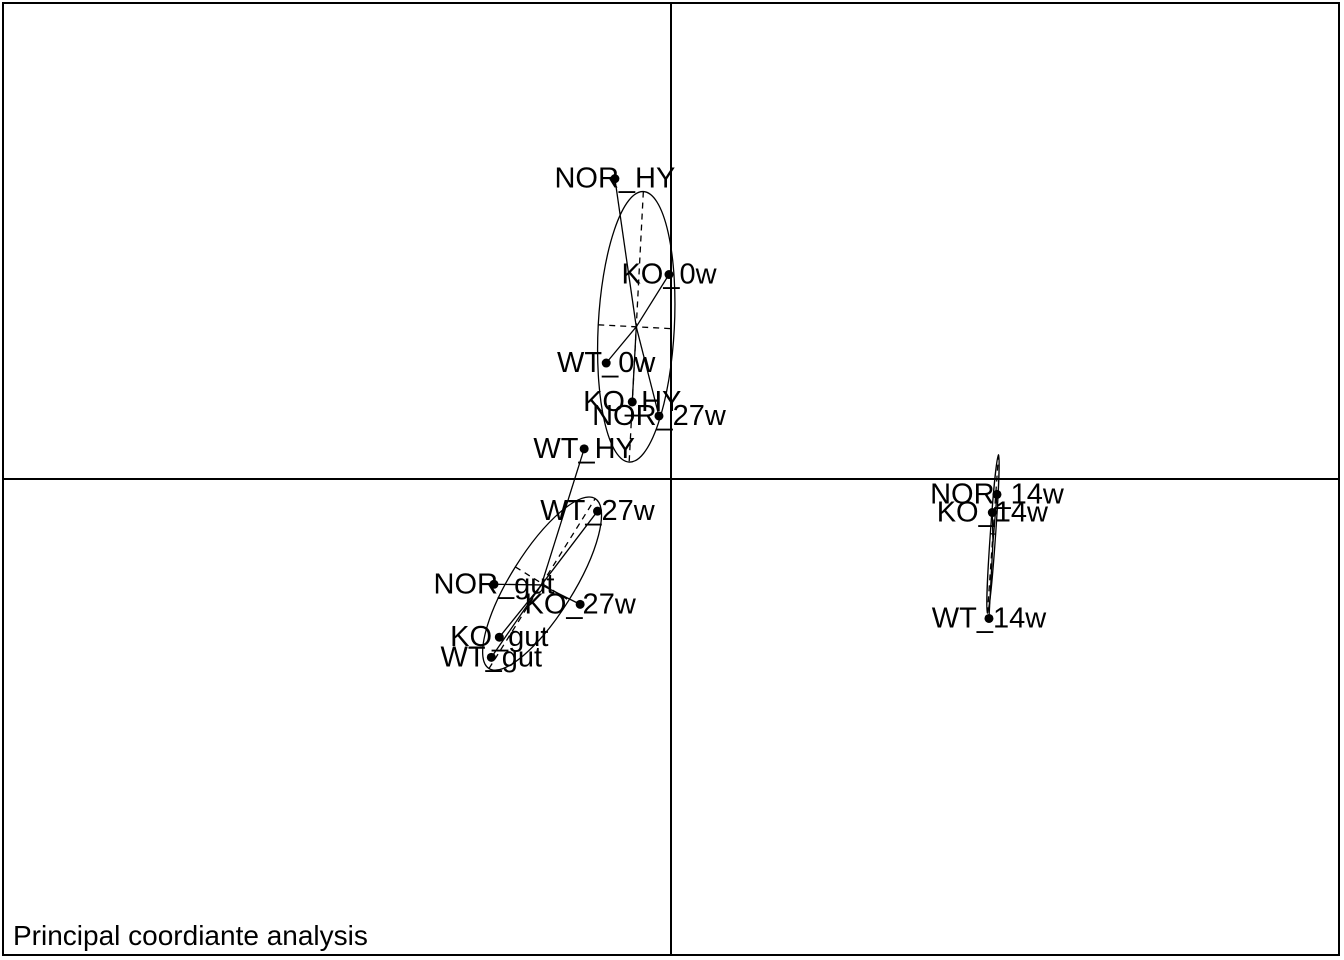 This screenshot has height=960, width=1344. What do you see at coordinates (993, 513) in the screenshot?
I see `label-ko-14w: KO_14w` at bounding box center [993, 513].